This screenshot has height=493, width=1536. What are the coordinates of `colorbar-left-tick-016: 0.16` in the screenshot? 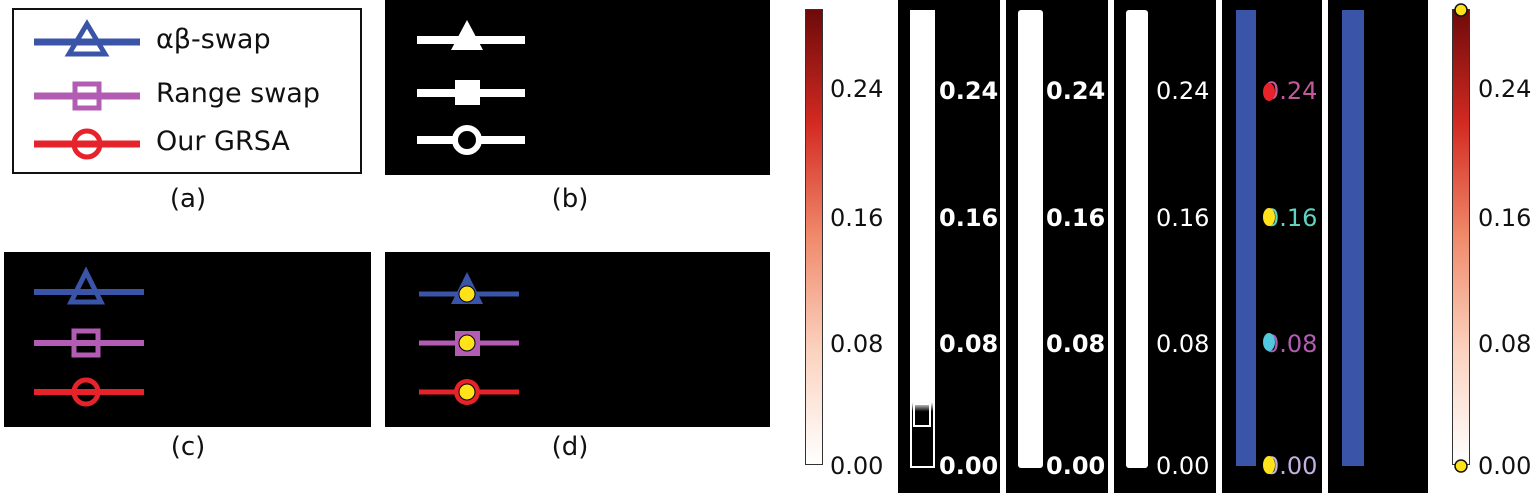 It's located at (857, 218).